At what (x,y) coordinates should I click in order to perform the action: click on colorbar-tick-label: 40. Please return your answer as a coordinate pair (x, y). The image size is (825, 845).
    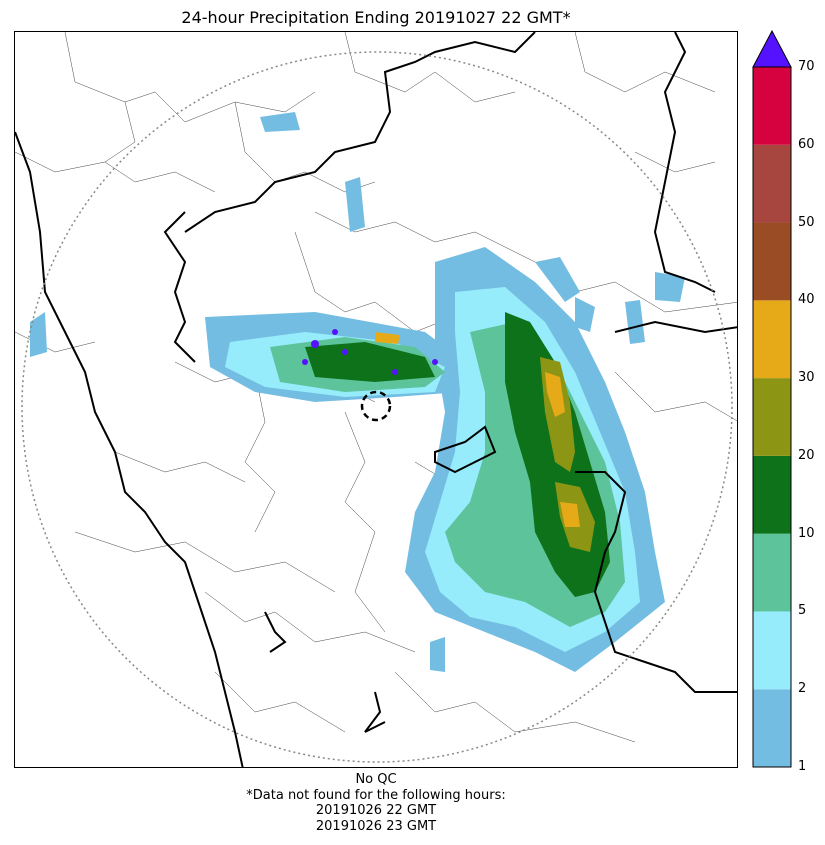
    Looking at the image, I should click on (806, 300).